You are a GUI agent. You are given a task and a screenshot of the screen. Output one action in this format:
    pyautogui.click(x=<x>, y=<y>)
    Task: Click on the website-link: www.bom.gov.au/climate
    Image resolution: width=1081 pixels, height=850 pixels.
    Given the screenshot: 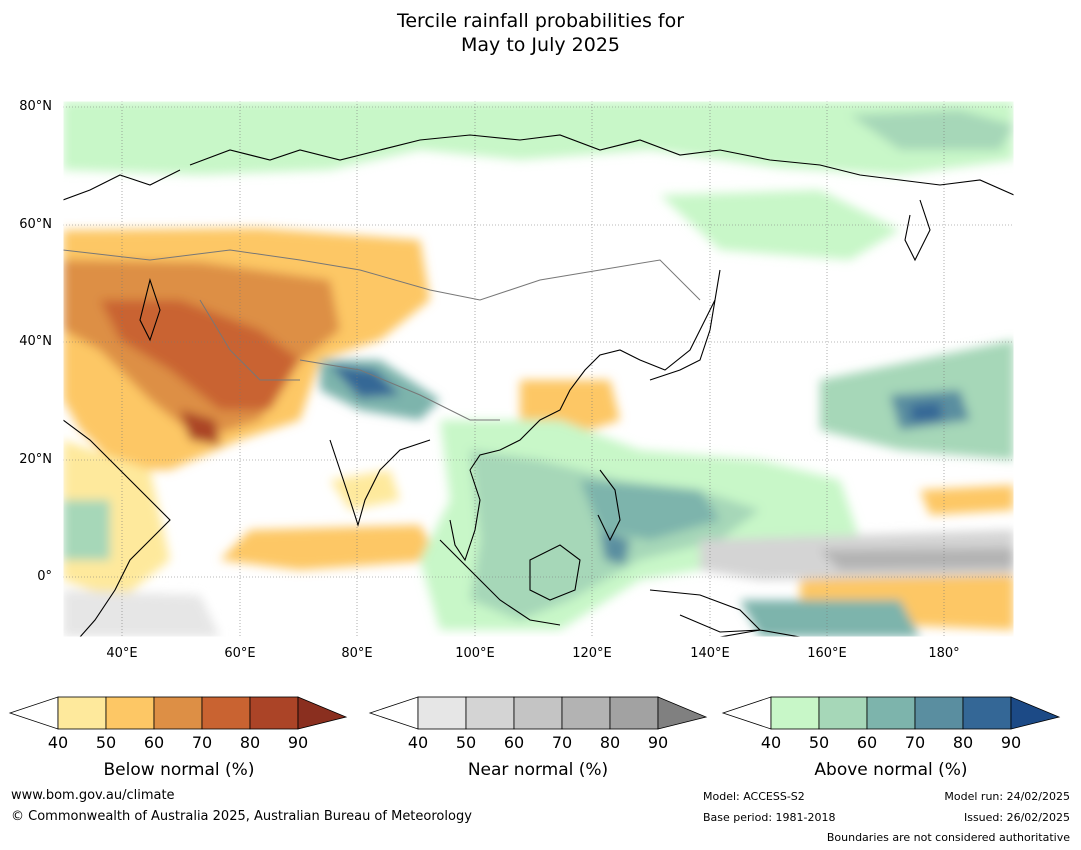 What is the action you would take?
    pyautogui.click(x=93, y=795)
    